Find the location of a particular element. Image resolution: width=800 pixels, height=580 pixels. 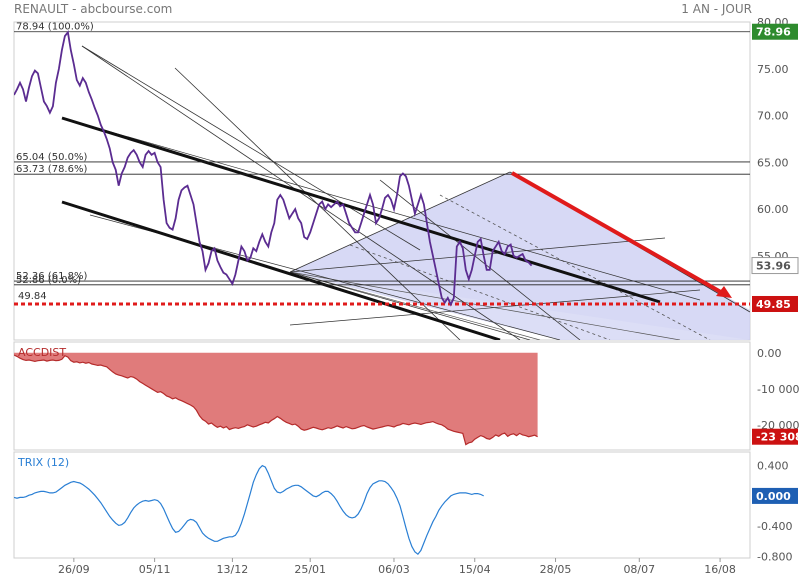

accdist-series is located at coordinates (276, 399).